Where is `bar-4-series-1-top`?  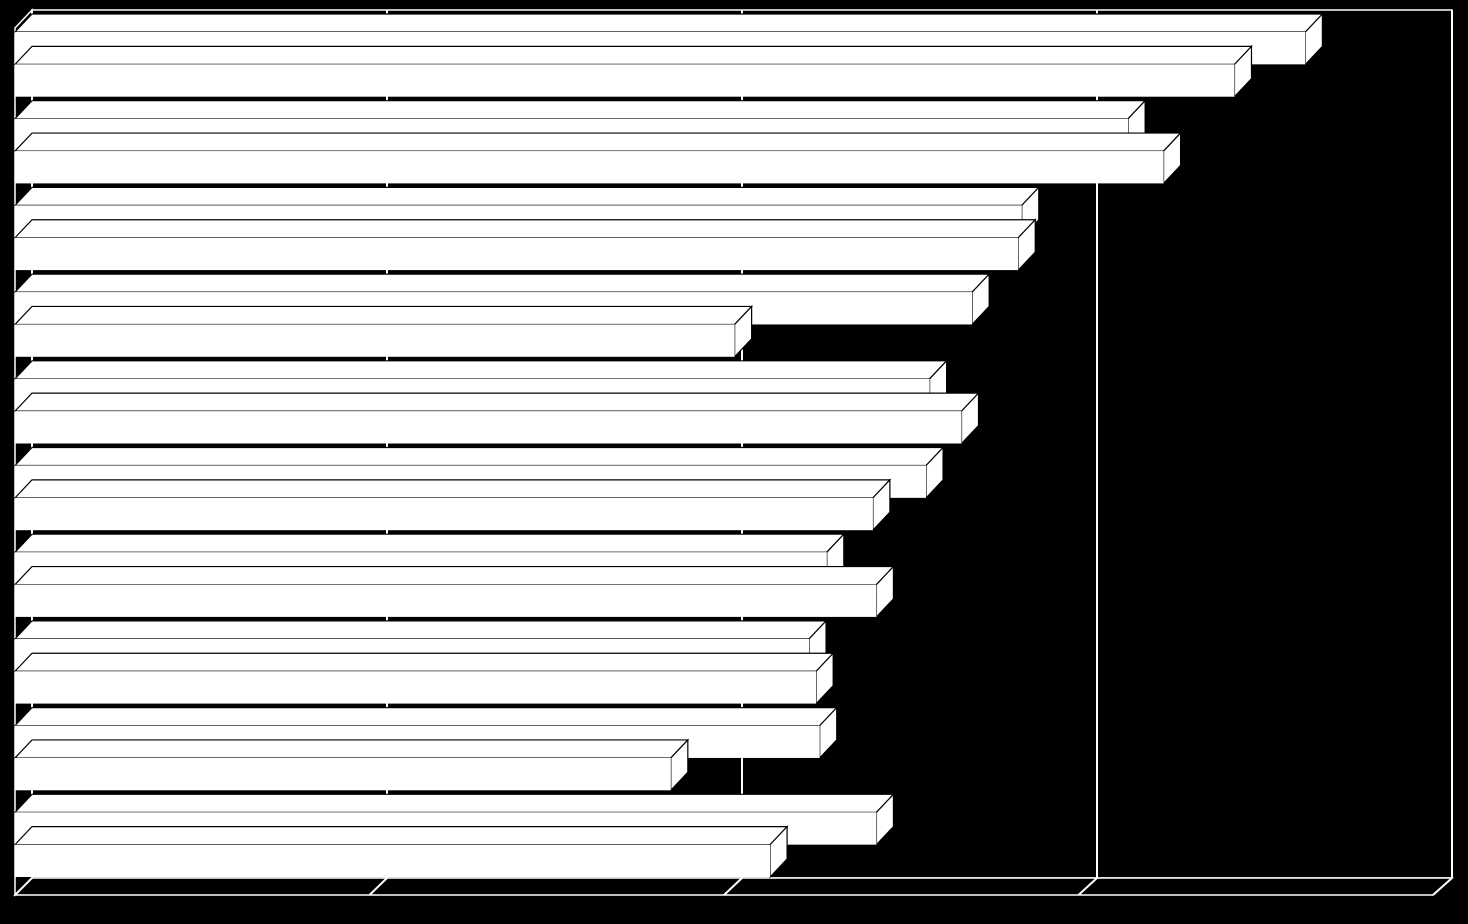 bar-4-series-1-top is located at coordinates (496, 402).